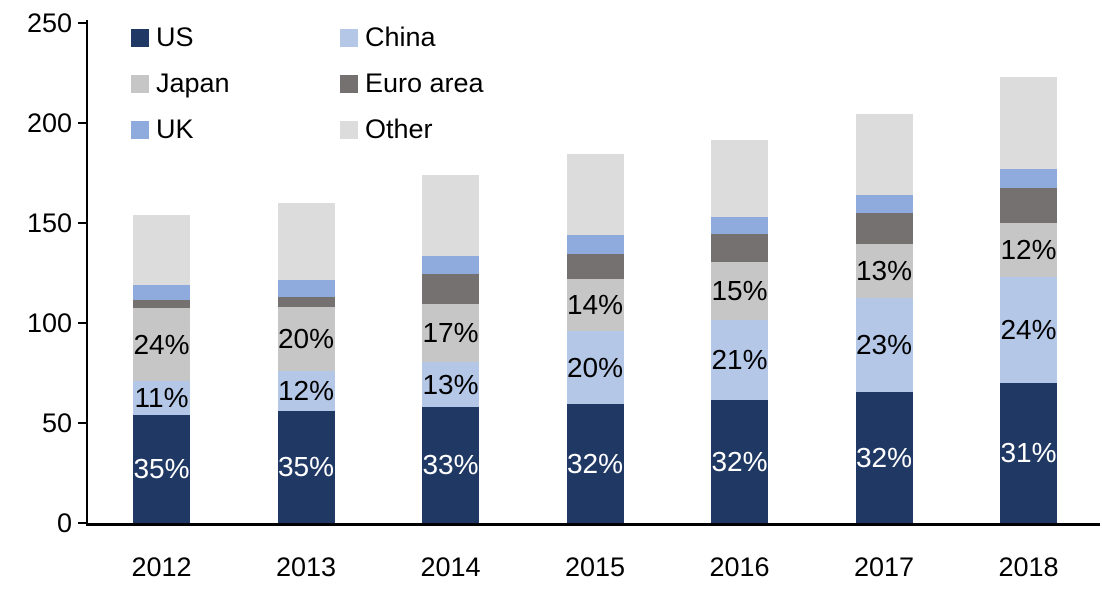 This screenshot has height=598, width=1102. Describe the element at coordinates (1028, 329) in the screenshot. I see `segment-label-china: 24%` at that location.